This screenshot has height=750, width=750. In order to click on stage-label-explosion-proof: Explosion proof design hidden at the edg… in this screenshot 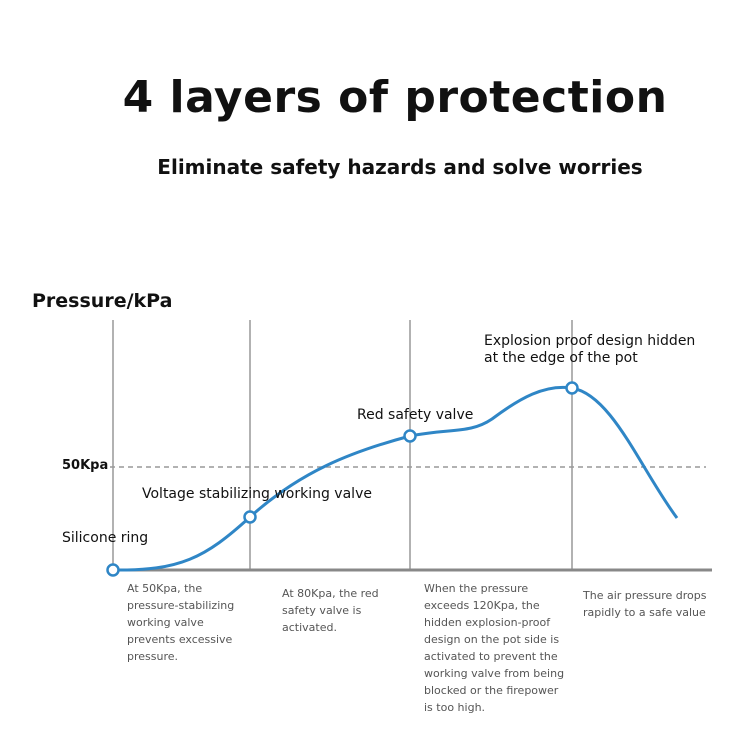, I will do `click(590, 349)`.